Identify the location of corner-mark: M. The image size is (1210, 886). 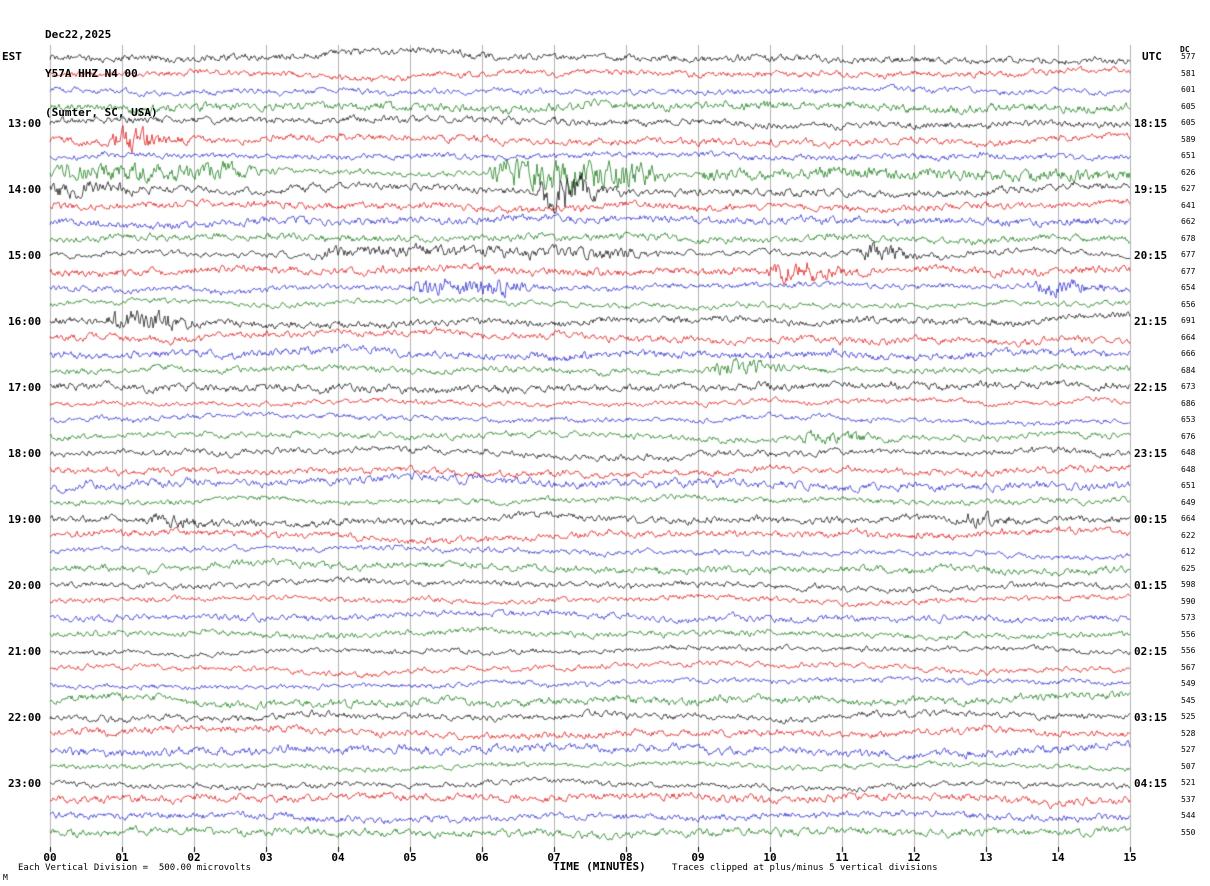
(5, 877).